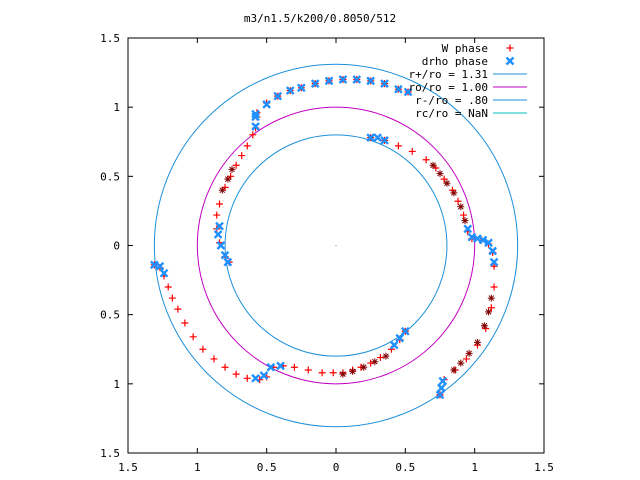  Describe the element at coordinates (465, 48) in the screenshot. I see `legend-label: W phase` at that location.